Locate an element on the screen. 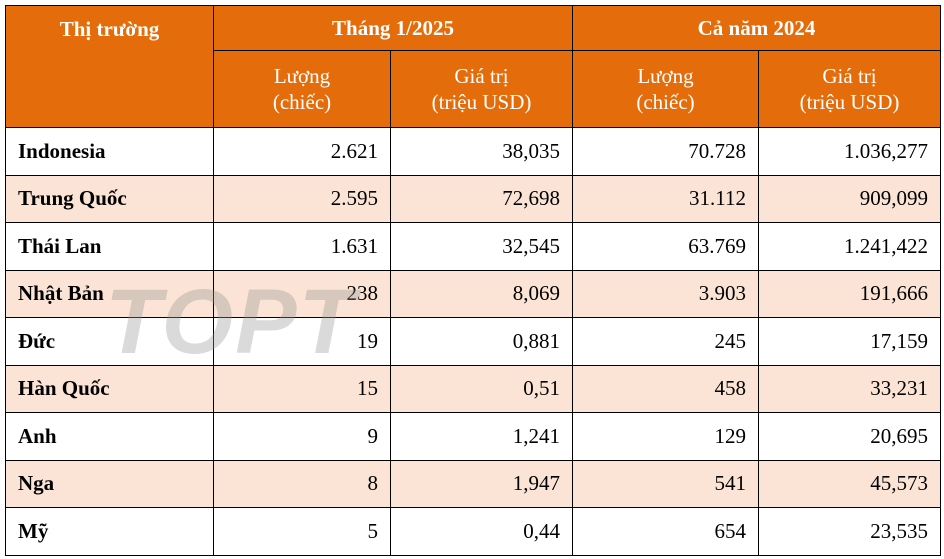 The height and width of the screenshot is (559, 944). value-cell: 20,695 is located at coordinates (850, 436).